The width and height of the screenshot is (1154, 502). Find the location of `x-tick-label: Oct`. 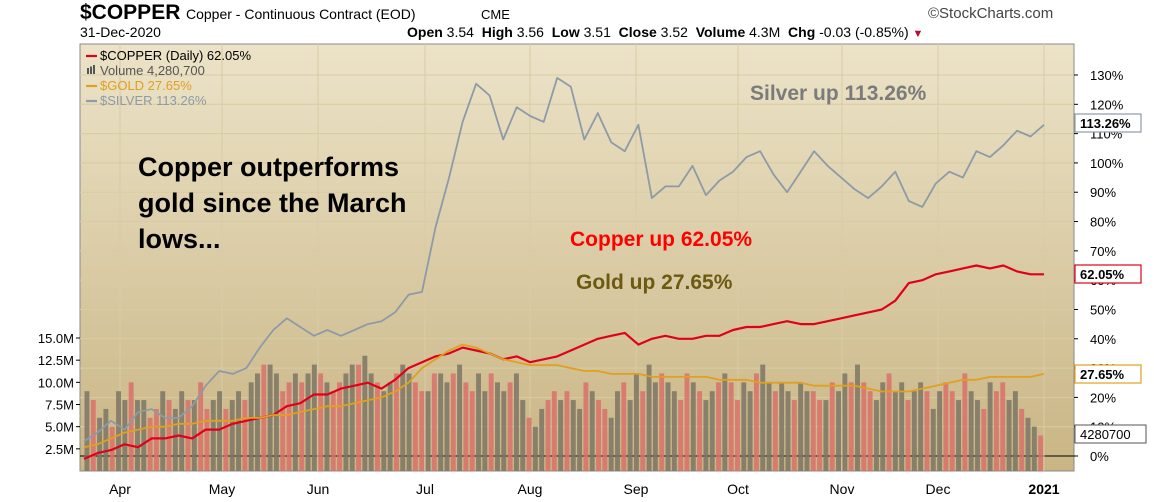

x-tick-label: Oct is located at coordinates (738, 489).